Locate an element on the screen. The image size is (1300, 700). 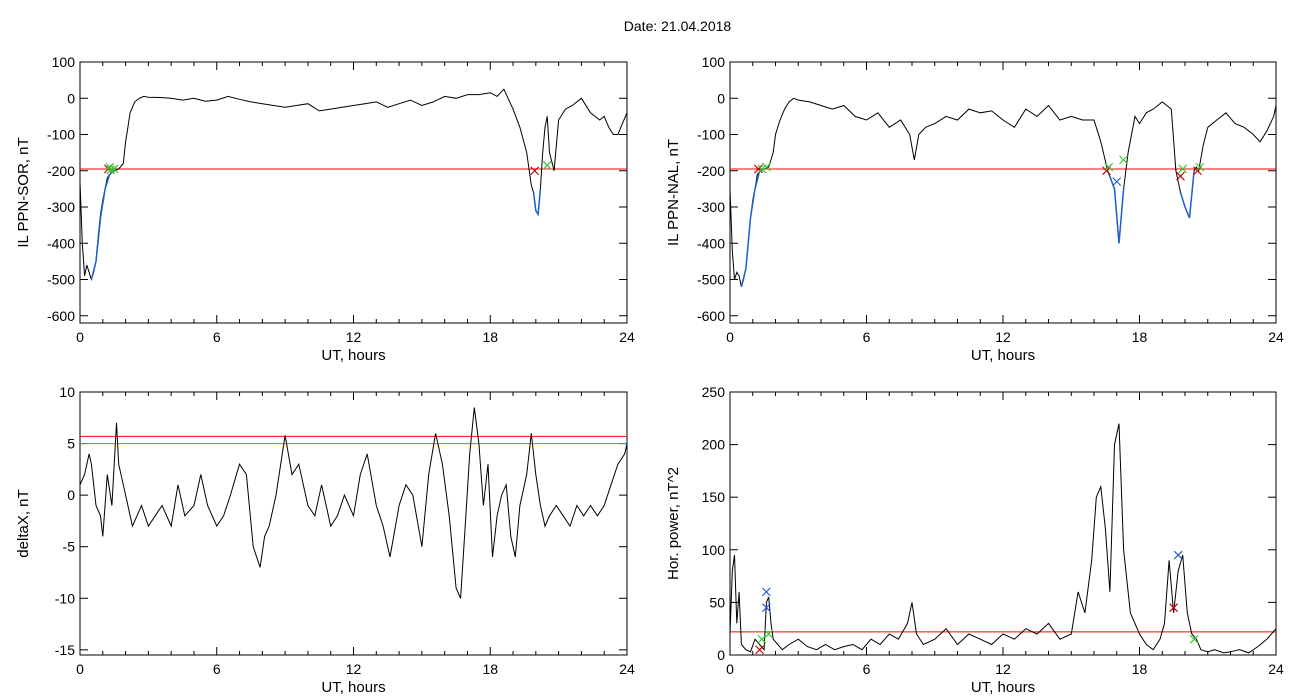
y-tick-label: 10 is located at coordinates (67, 392).